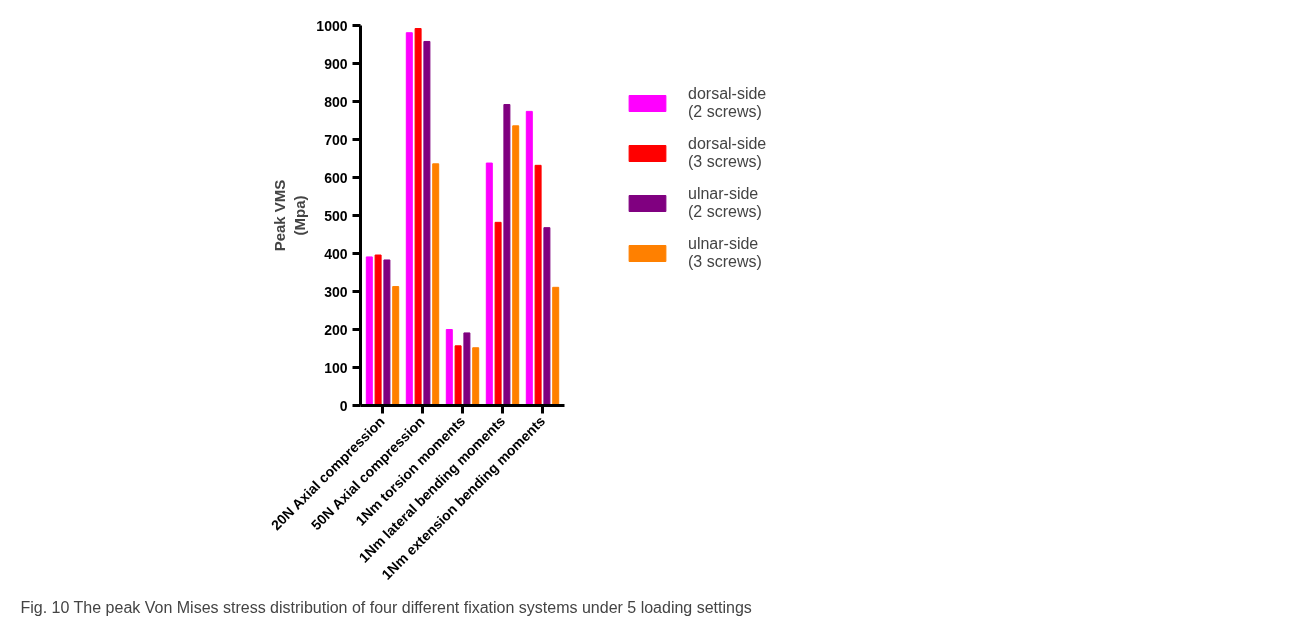  I want to click on y-tick-label: 900, so click(336, 63).